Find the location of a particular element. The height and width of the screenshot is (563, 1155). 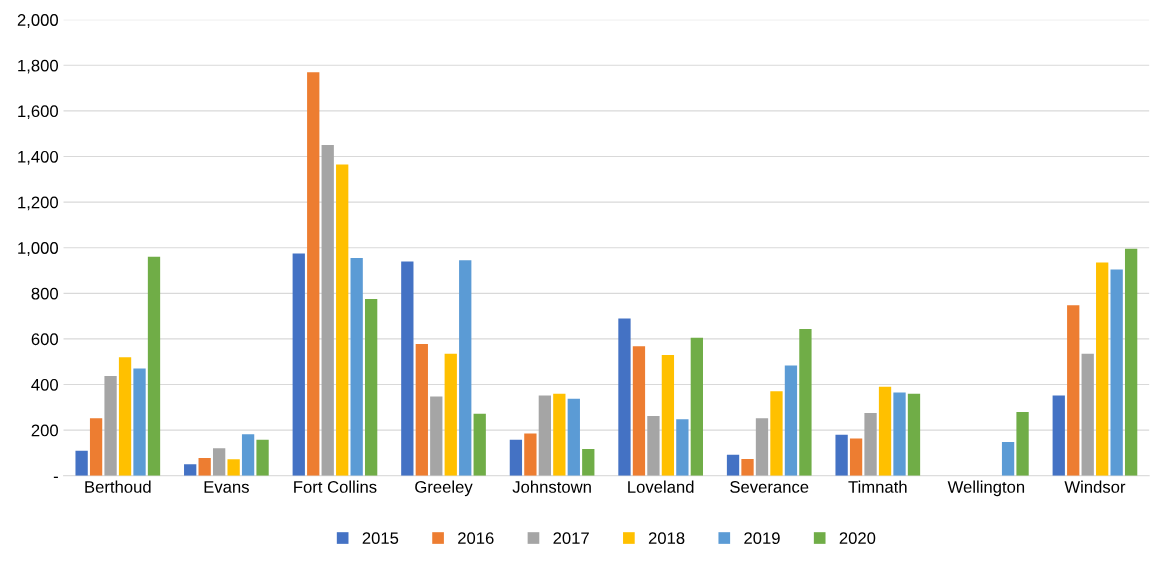

x-tick-label: Fort Collins is located at coordinates (335, 486).